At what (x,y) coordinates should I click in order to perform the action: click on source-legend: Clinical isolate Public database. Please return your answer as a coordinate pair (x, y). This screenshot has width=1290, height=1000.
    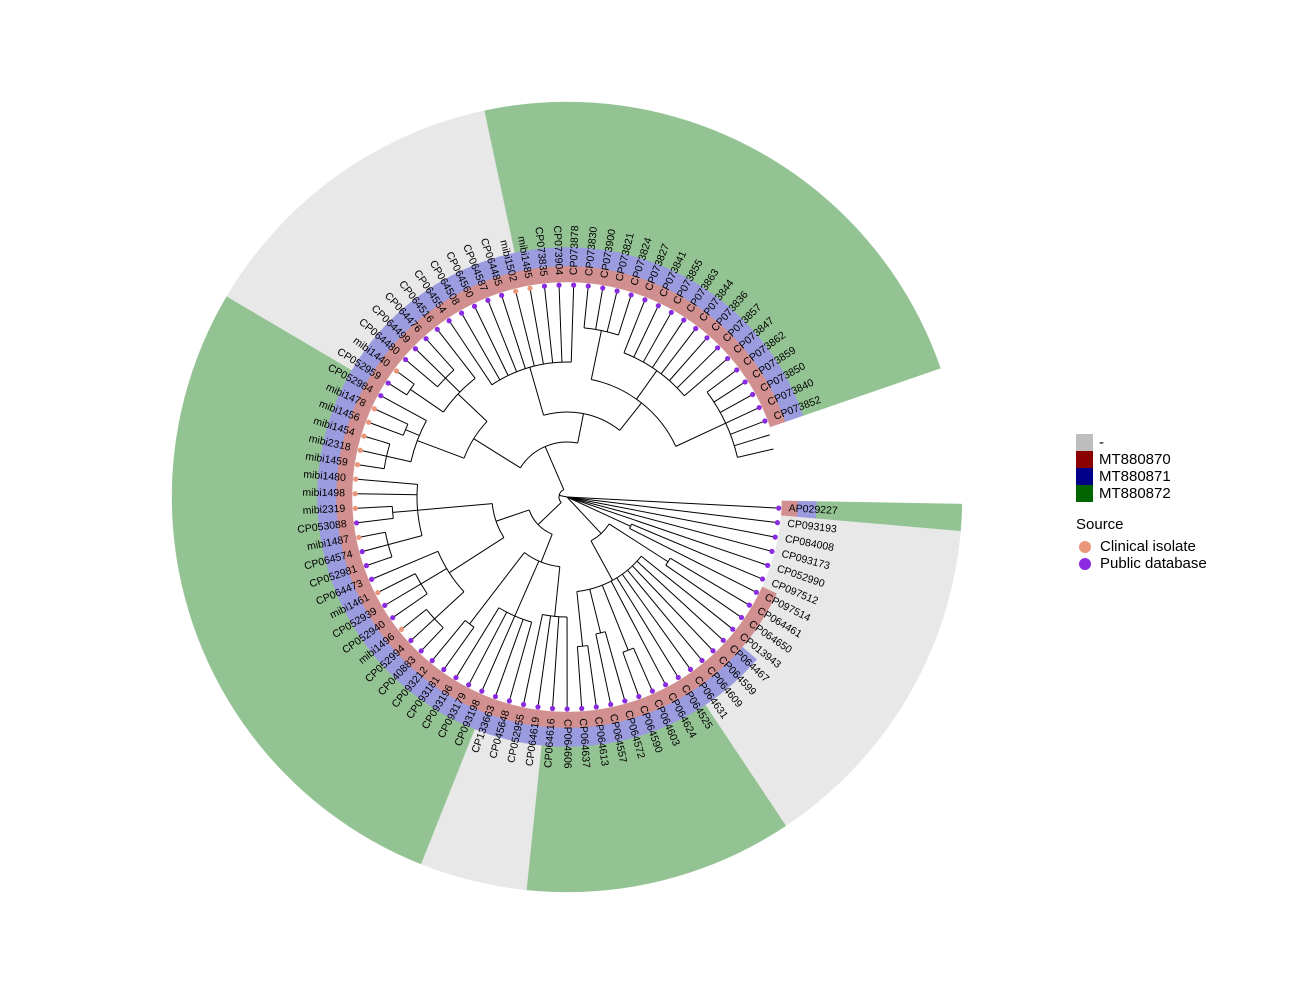
    Looking at the image, I should click on (1141, 555).